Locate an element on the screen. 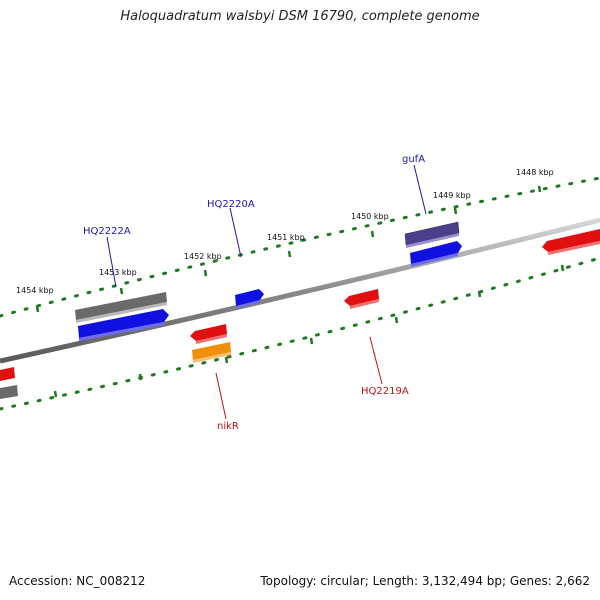 The image size is (600, 600). gene-gufA-shadow is located at coordinates (432, 240).